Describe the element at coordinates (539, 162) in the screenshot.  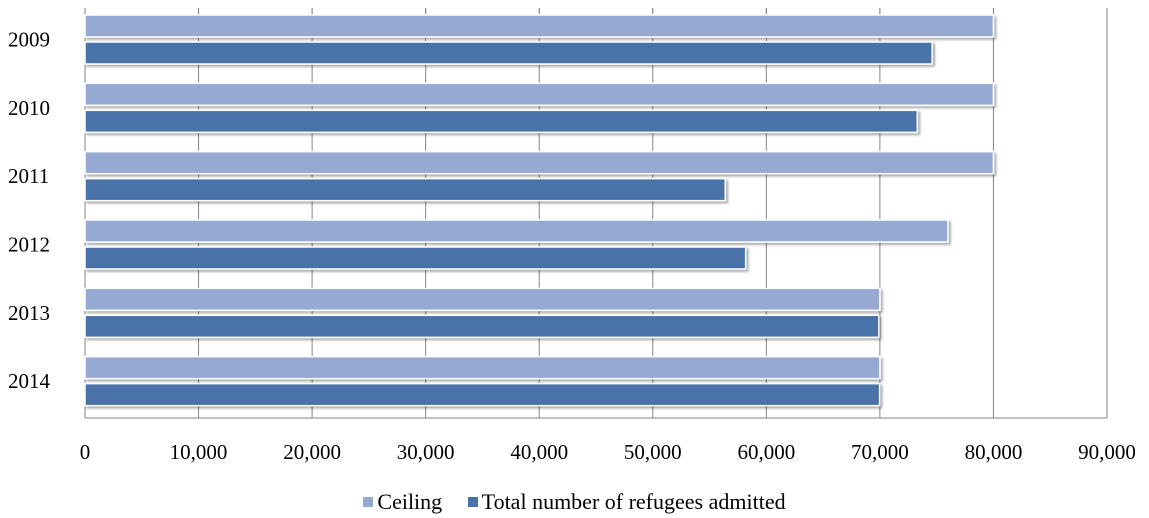
I see `bar-ceiling-2011` at that location.